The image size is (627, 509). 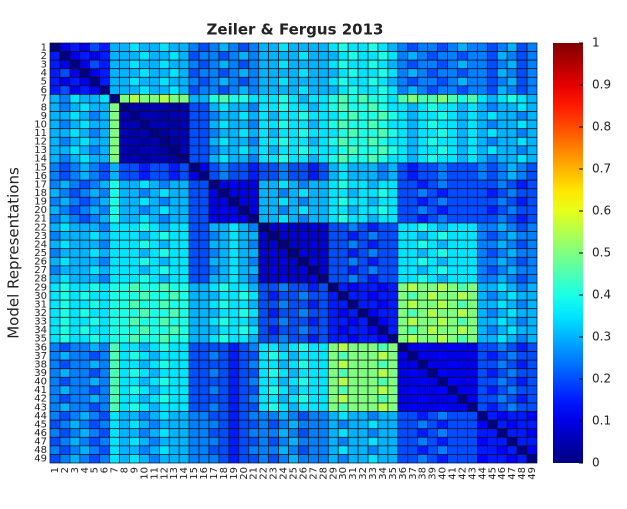 What do you see at coordinates (40, 193) in the screenshot?
I see `y-tick-label: 18` at bounding box center [40, 193].